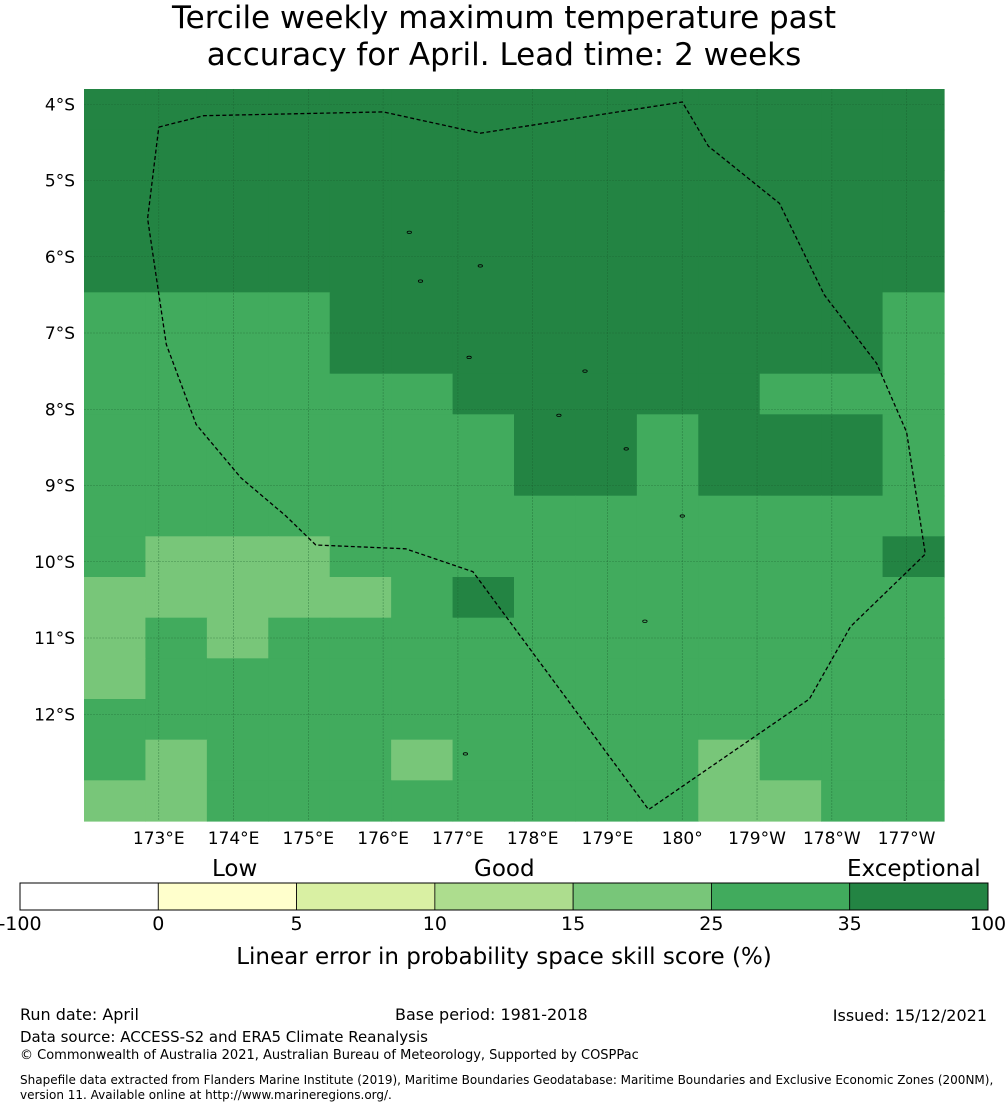 The width and height of the screenshot is (1008, 1110). What do you see at coordinates (54, 639) in the screenshot?
I see `latitude-tick-label: 11°S` at bounding box center [54, 639].